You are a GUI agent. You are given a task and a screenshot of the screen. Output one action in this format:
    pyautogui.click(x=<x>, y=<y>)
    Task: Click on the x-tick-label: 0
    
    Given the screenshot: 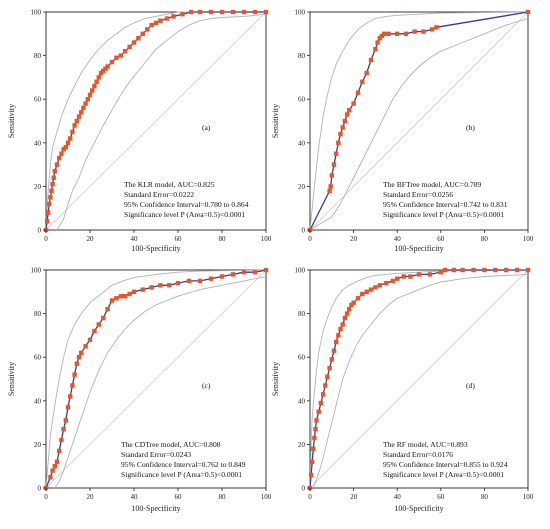 What is the action you would take?
    pyautogui.click(x=46, y=497)
    